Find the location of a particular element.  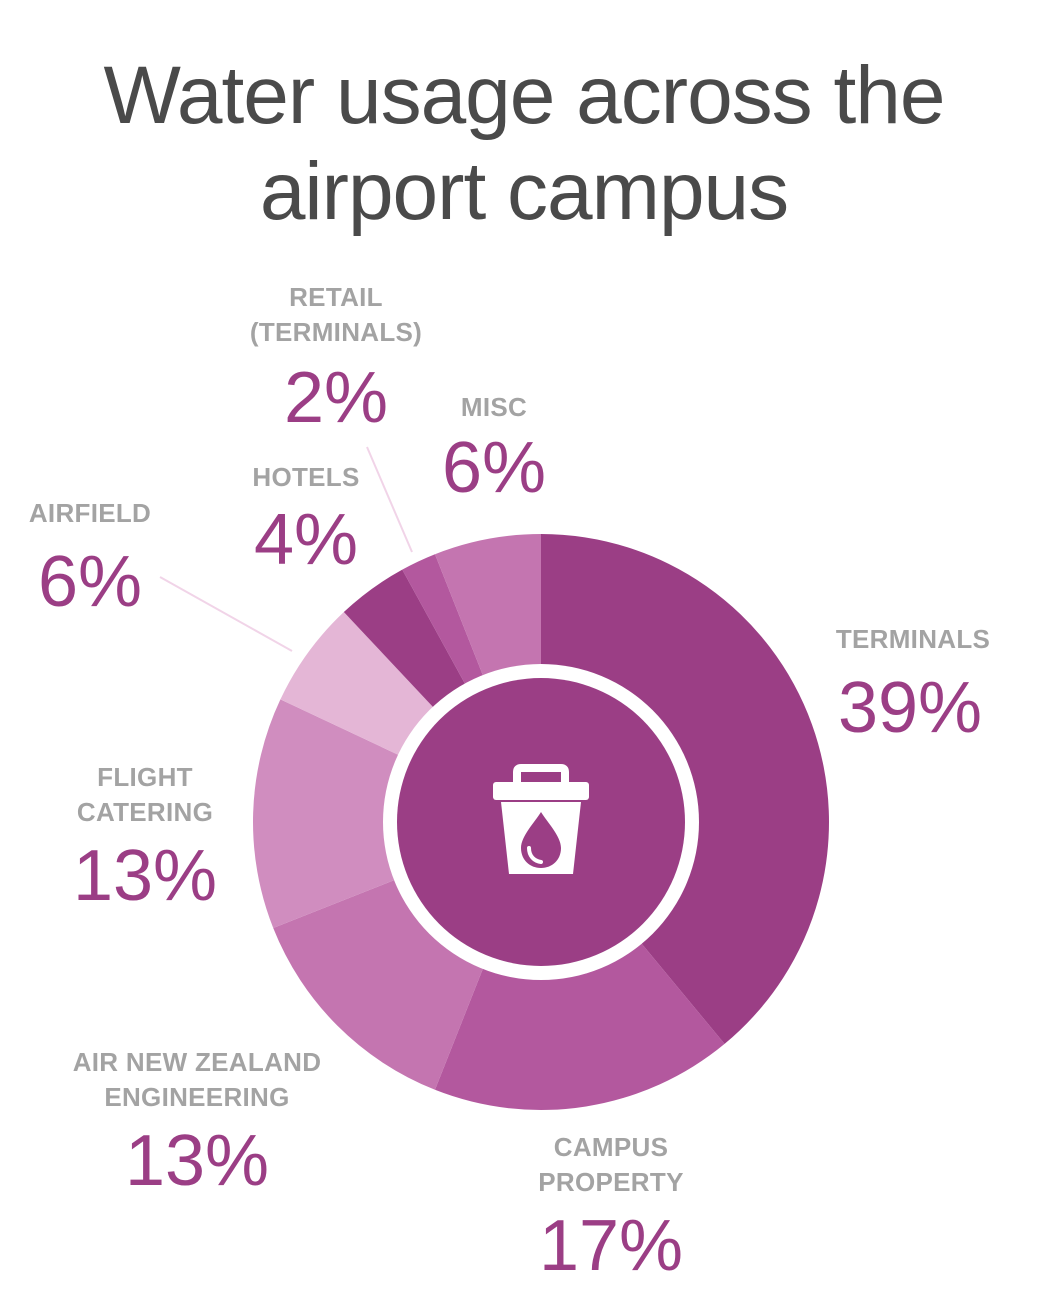

label-line: AIR NEW ZEALAND is located at coordinates (197, 1062).